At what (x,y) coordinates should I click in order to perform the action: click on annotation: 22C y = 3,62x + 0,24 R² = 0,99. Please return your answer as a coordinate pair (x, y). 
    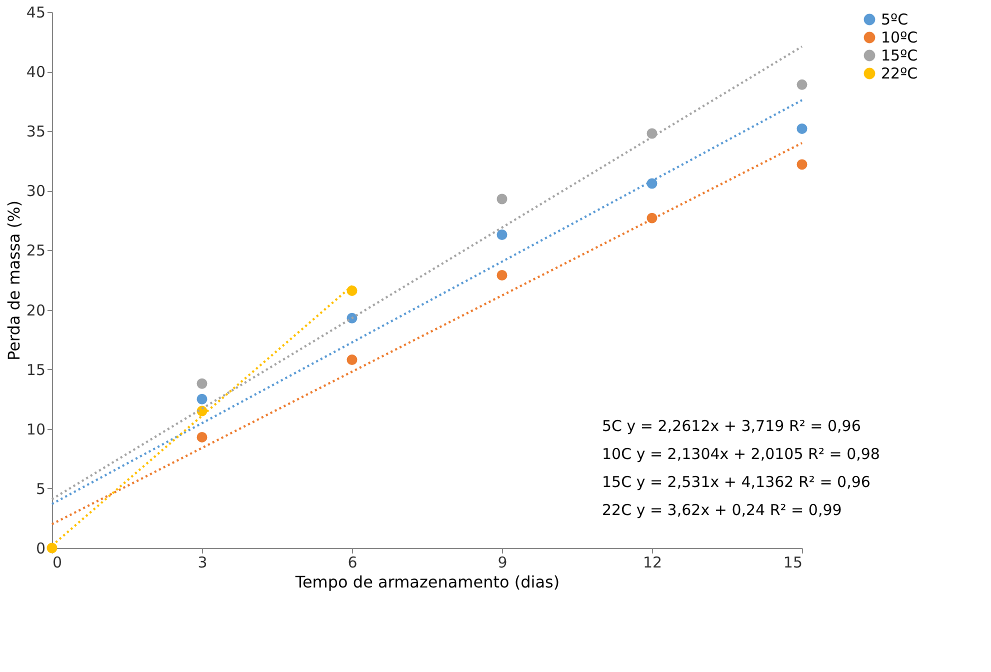
    Looking at the image, I should click on (722, 510).